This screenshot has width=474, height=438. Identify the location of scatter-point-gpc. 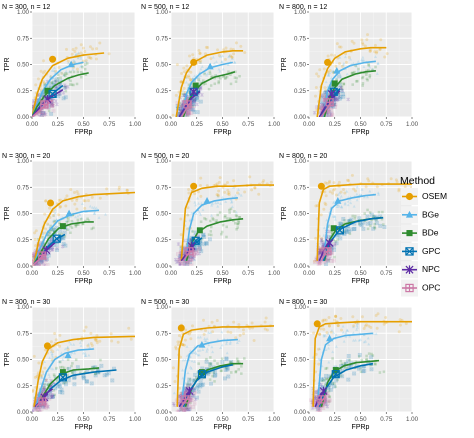
(51, 113).